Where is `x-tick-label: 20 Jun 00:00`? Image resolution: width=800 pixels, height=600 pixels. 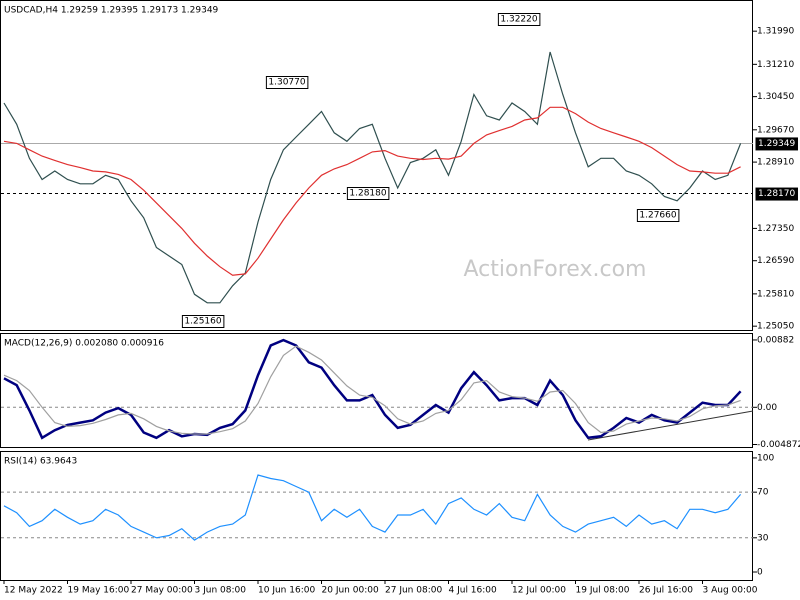 x-tick-label: 20 Jun 00:00 is located at coordinates (350, 591).